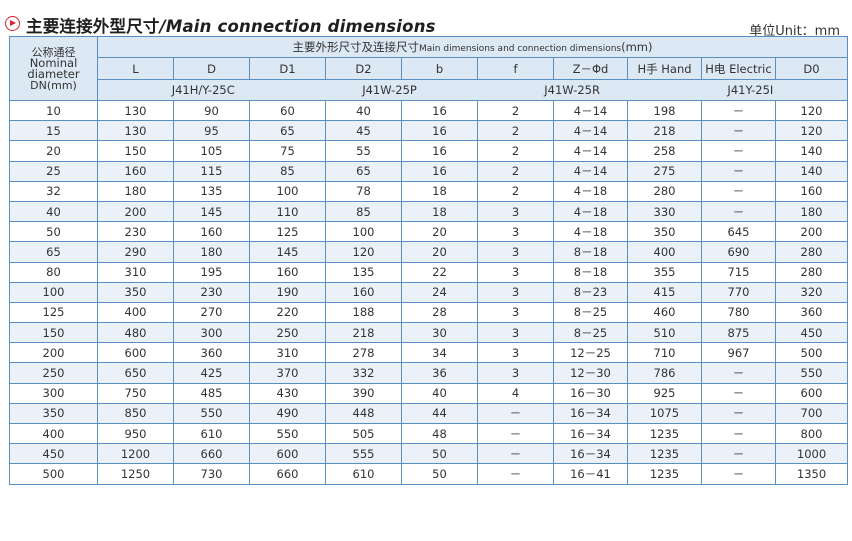 This screenshot has width=852, height=541. What do you see at coordinates (53, 413) in the screenshot?
I see `dn-cell: 350` at bounding box center [53, 413].